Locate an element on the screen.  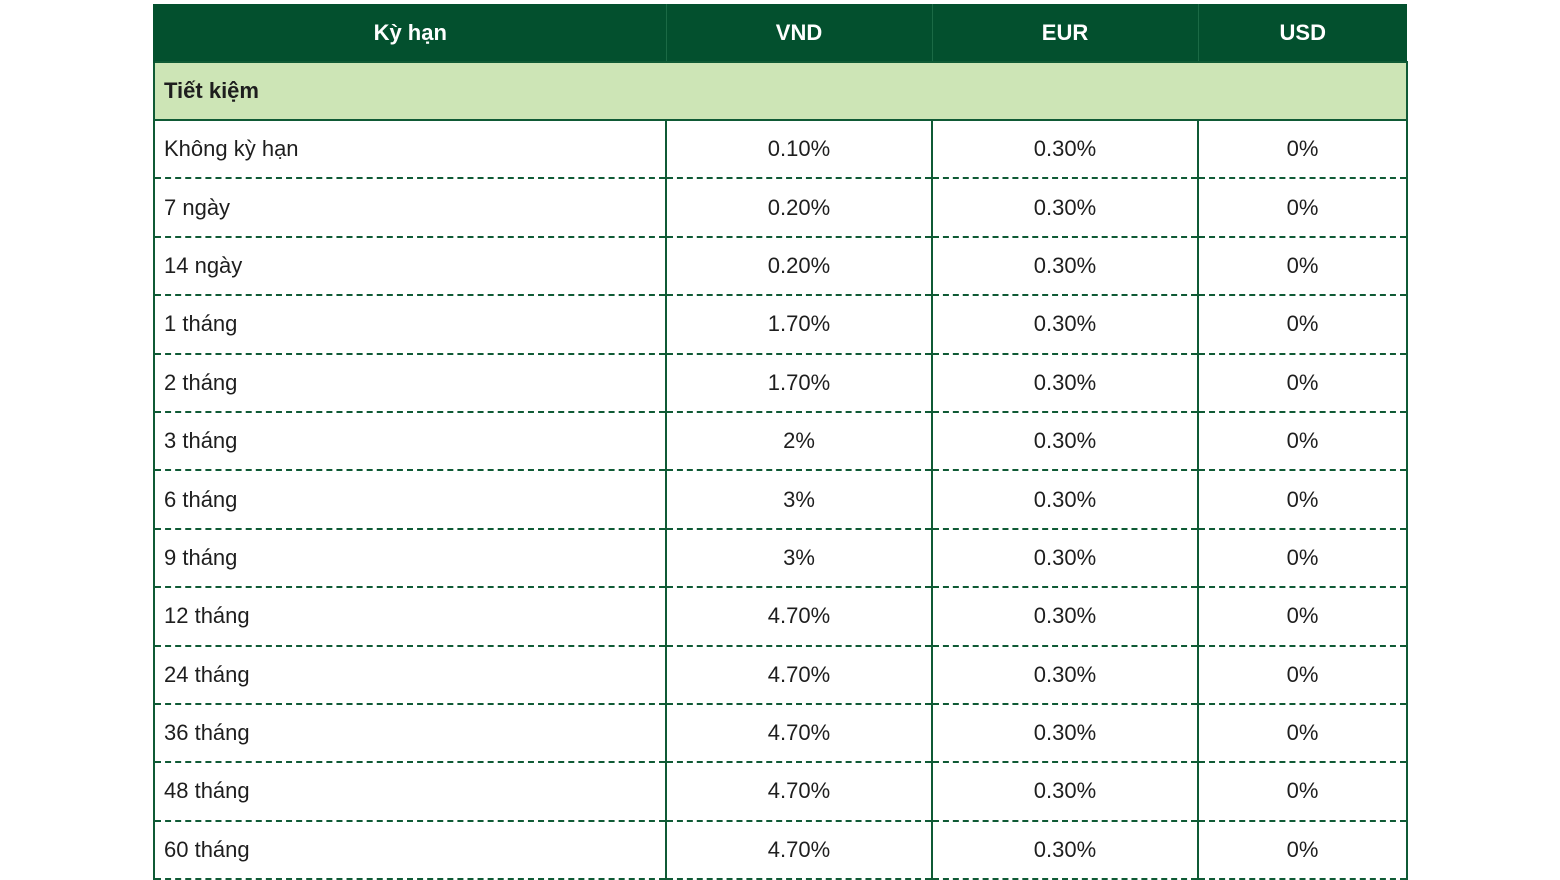
data-row: Không kỳ hạn 0.10% 0.30% 0% is located at coordinates (780, 150).